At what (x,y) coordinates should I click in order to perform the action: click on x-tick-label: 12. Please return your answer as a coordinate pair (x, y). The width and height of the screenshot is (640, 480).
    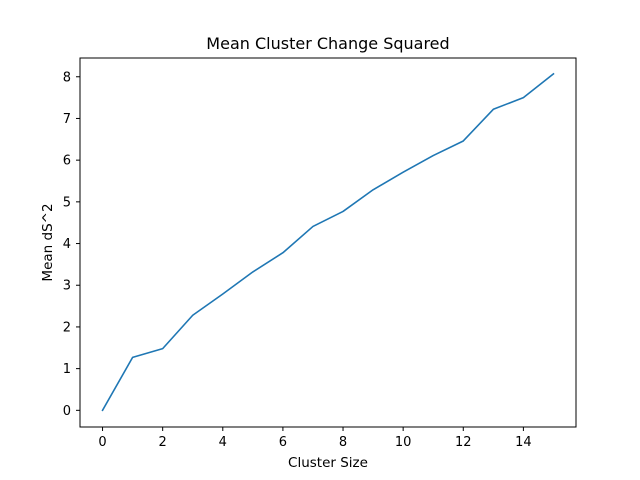
    Looking at the image, I should click on (463, 442).